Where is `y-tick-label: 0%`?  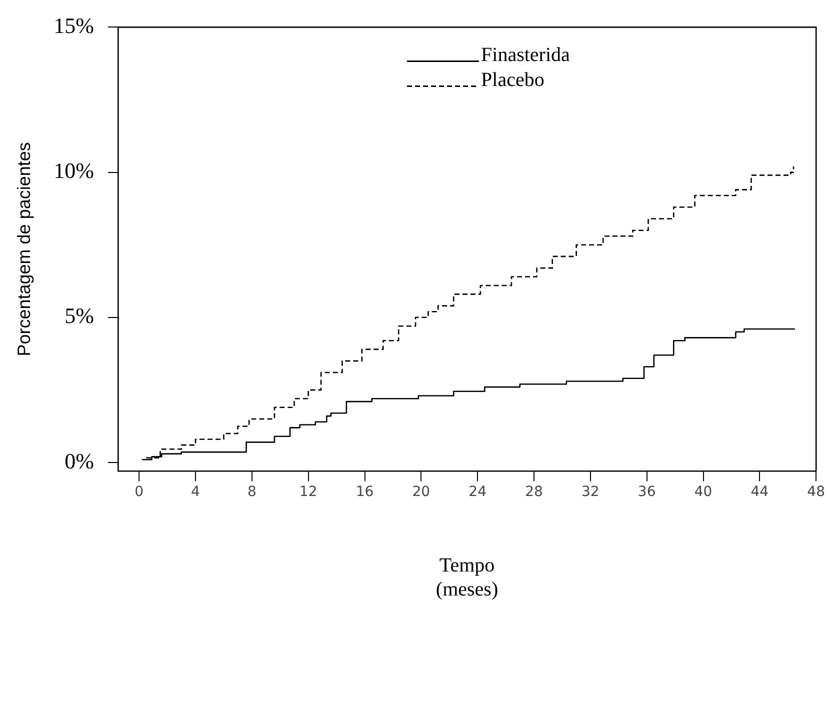 y-tick-label: 0% is located at coordinates (79, 461).